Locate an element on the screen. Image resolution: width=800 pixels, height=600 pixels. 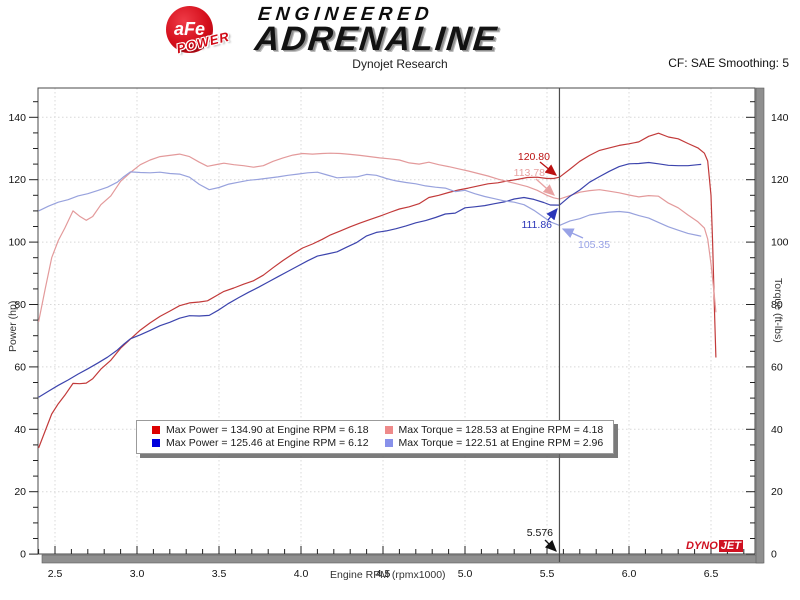
y-tick-label-left: 40 is located at coordinates (20, 430).